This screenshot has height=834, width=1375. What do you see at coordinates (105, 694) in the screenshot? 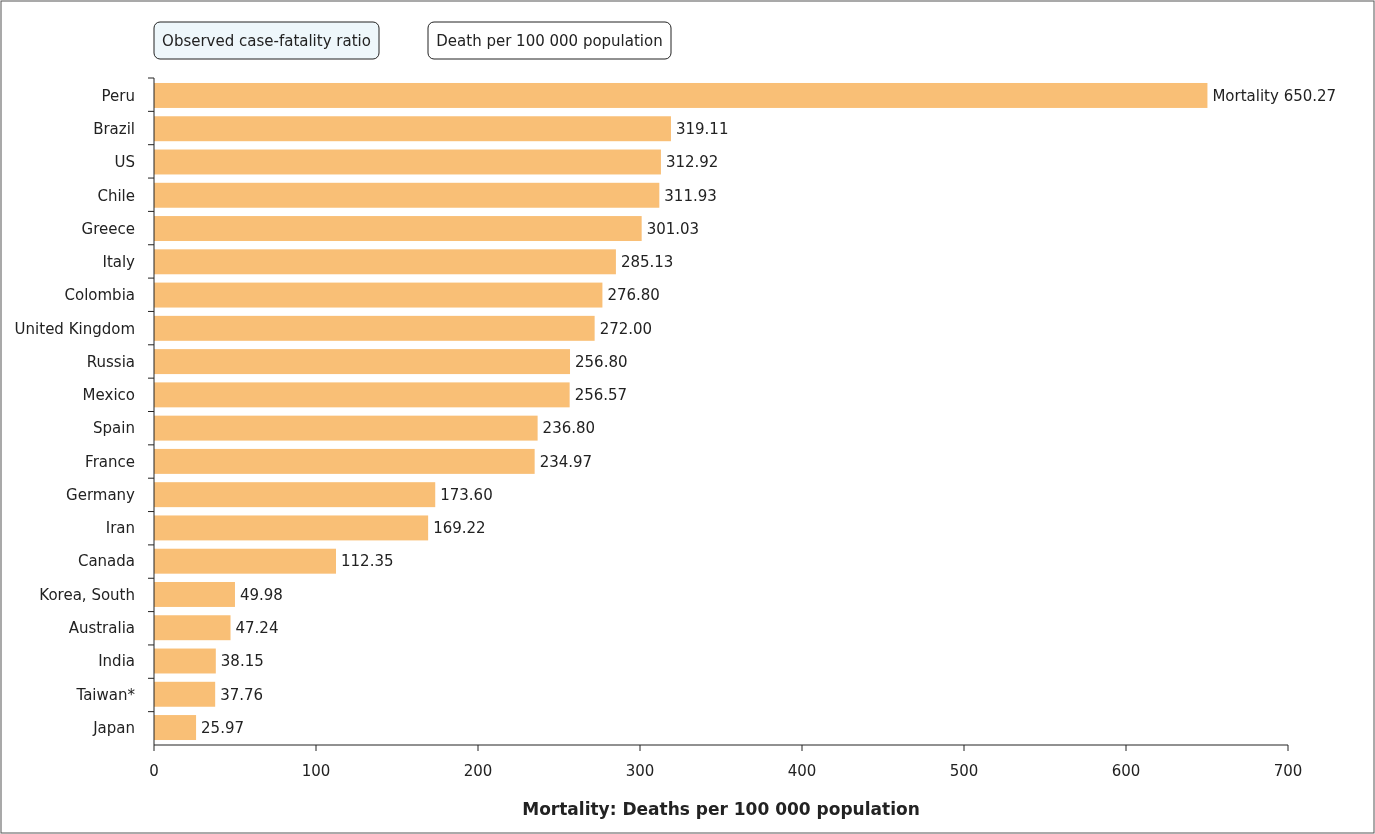
I see `y-tick-label: Taiwan*` at bounding box center [105, 694].